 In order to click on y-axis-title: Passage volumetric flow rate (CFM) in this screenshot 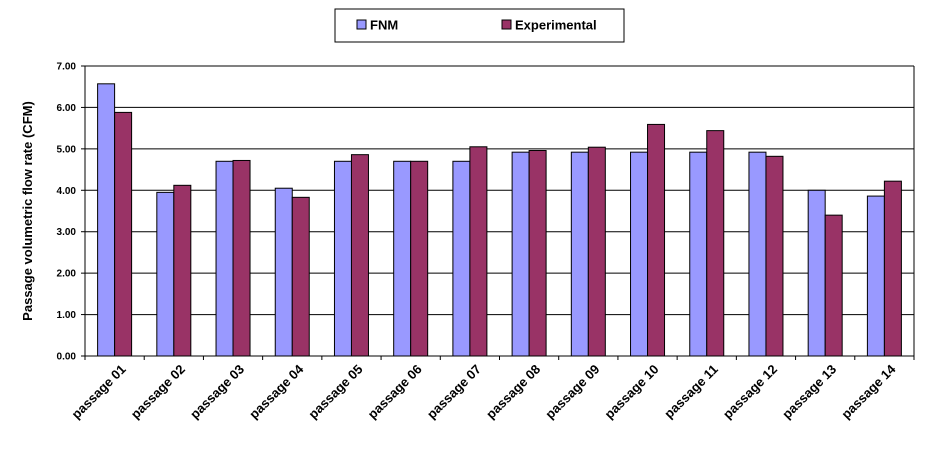, I will do `click(27, 211)`.